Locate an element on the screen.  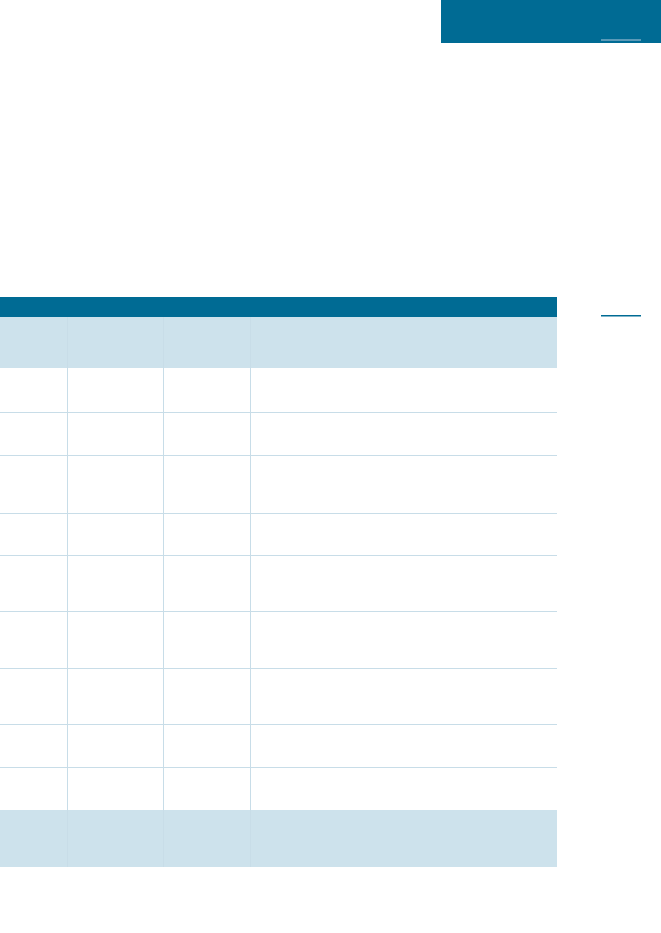
header-tab-underline is located at coordinates (621, 40).